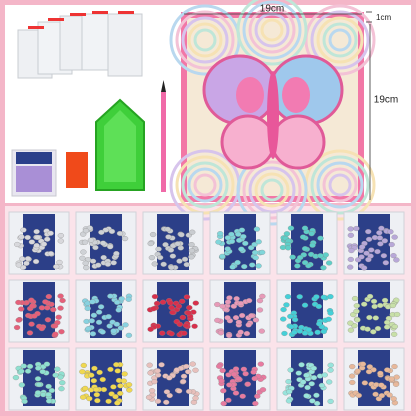 The width and height of the screenshot is (416, 416). Describe the element at coordinates (80, 45) in the screenshot. I see `clear-bags` at that location.